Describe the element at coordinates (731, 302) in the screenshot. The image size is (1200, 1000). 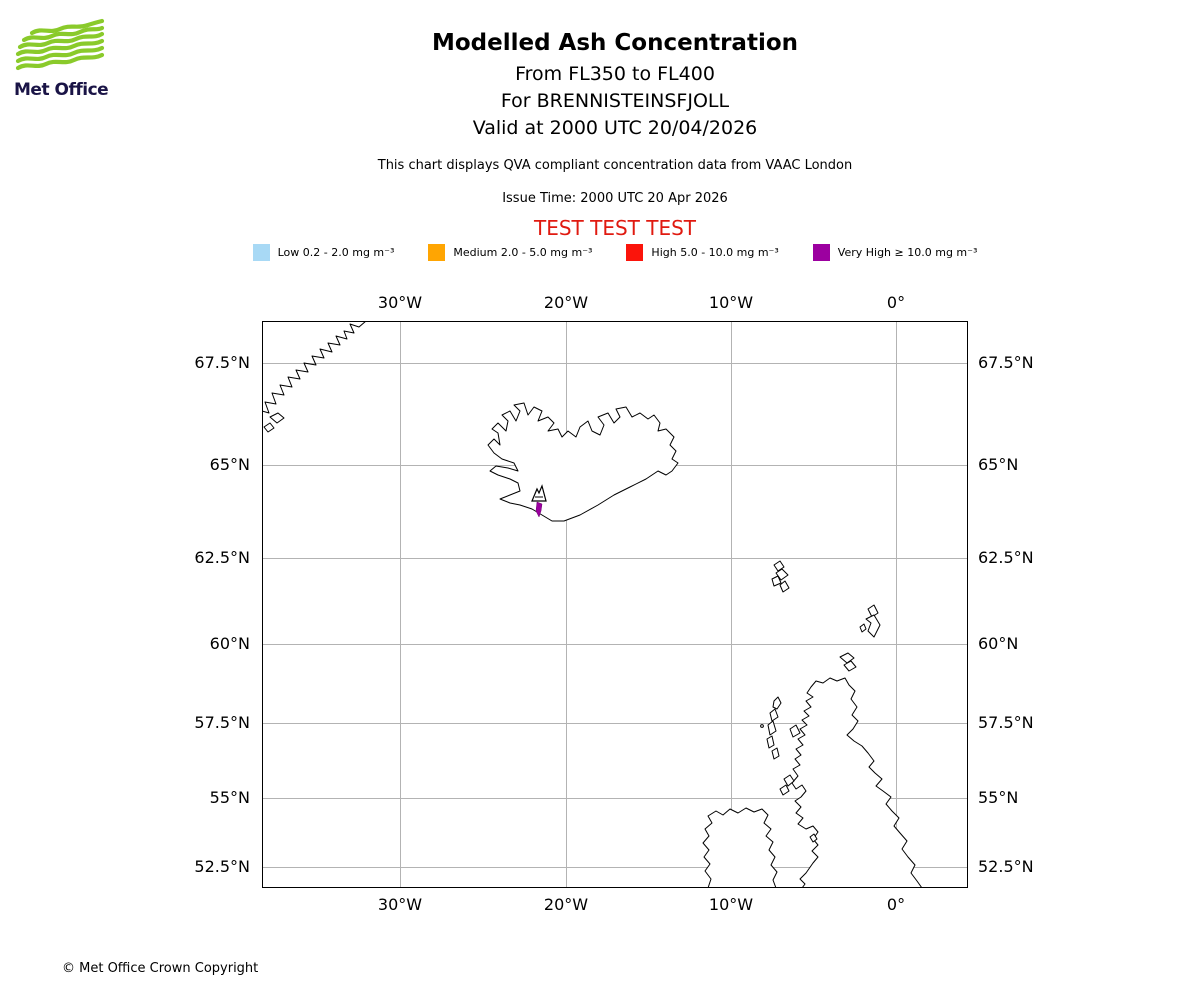
I see `lon-label-top-10w: 10°W` at that location.